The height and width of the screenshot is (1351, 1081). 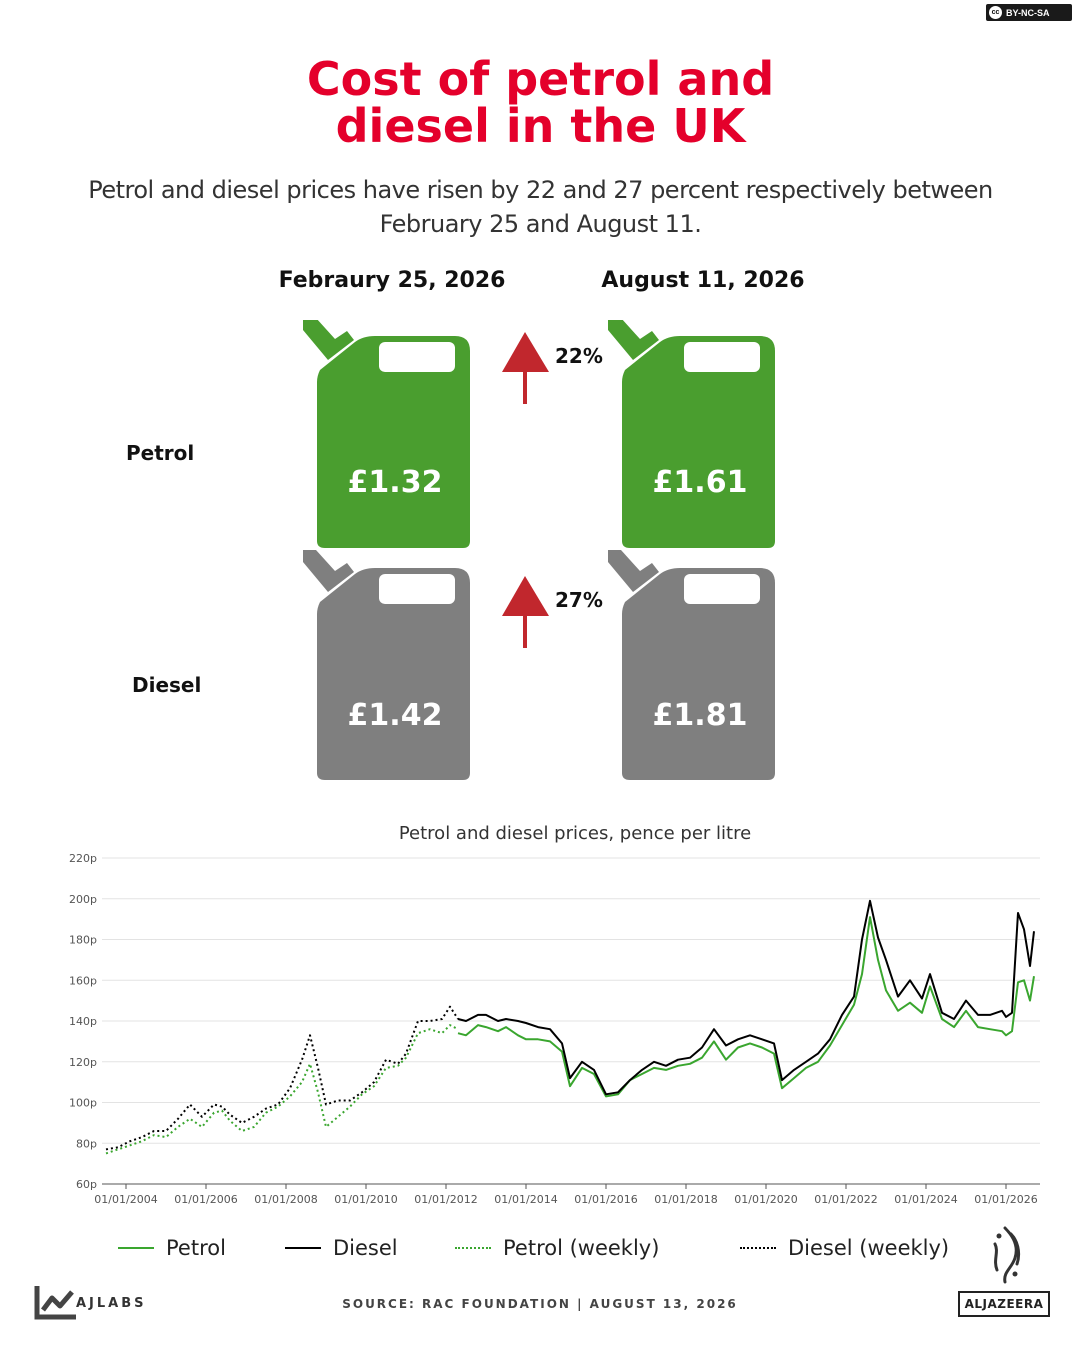 What do you see at coordinates (136, 1248) in the screenshot?
I see `legend-swatch-petrol` at bounding box center [136, 1248].